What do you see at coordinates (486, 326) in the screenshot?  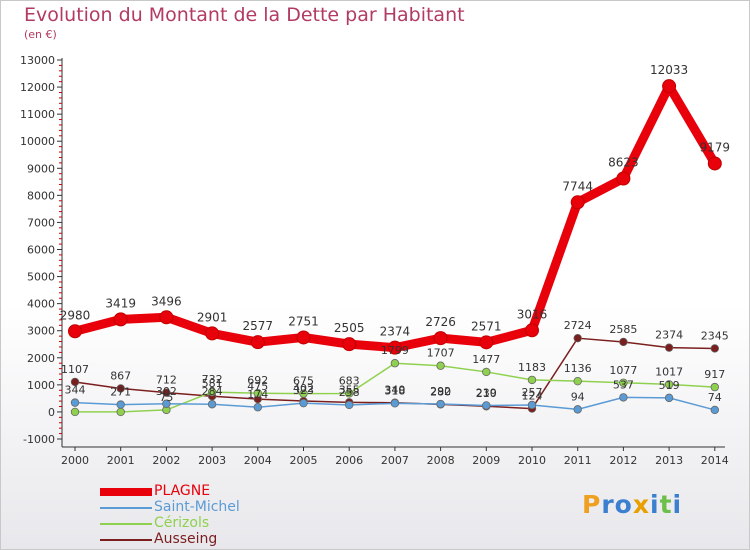 I see `data-label-0: 2571` at bounding box center [486, 326].